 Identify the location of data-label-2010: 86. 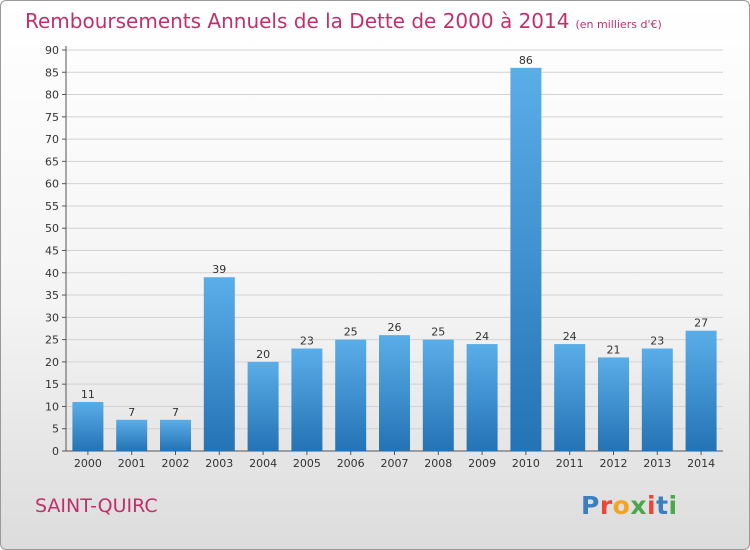
(526, 60).